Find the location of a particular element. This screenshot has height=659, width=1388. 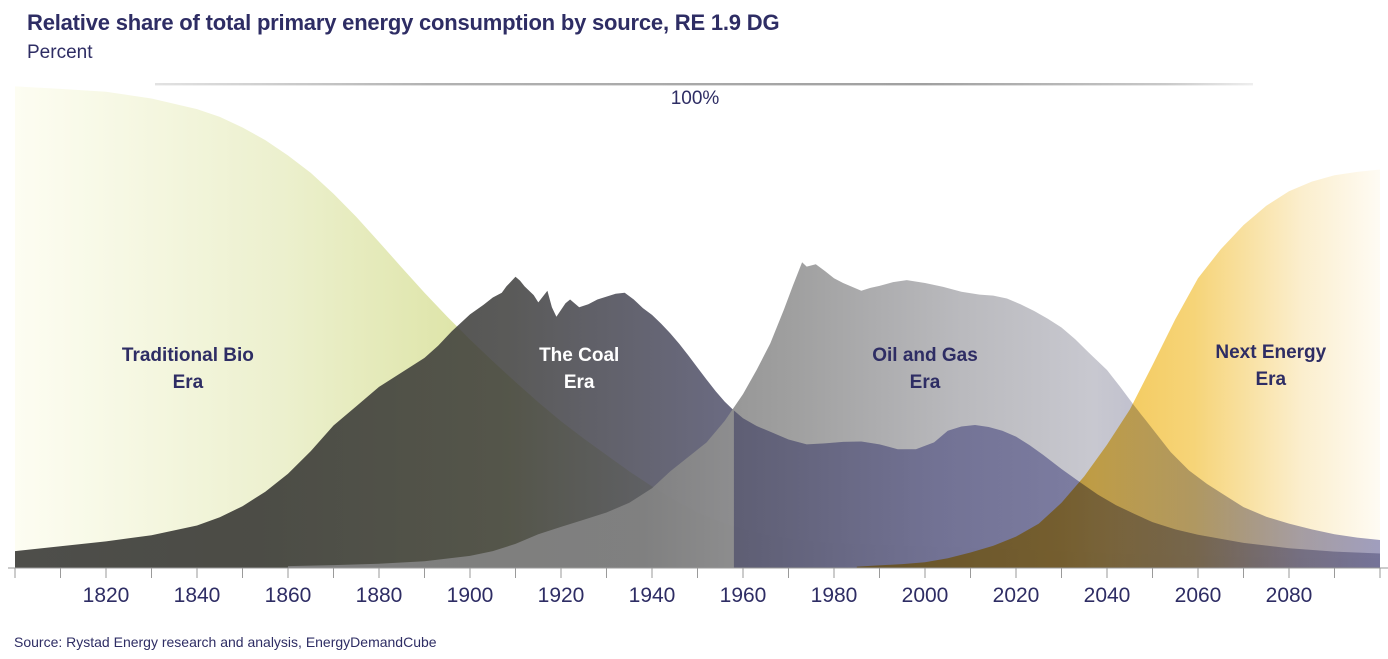

x-axis-label-2080: 2080 is located at coordinates (1289, 595).